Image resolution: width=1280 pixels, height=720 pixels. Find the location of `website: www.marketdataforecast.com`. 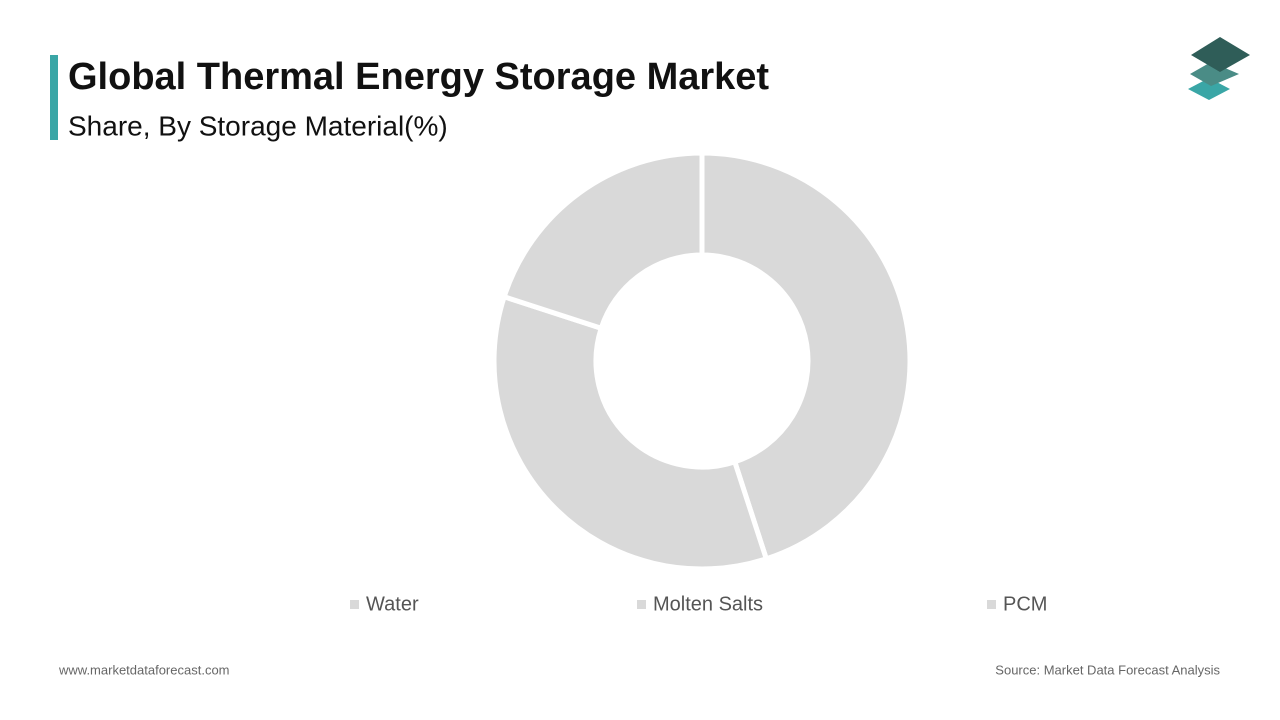

website: www.marketdataforecast.com is located at coordinates (144, 669).